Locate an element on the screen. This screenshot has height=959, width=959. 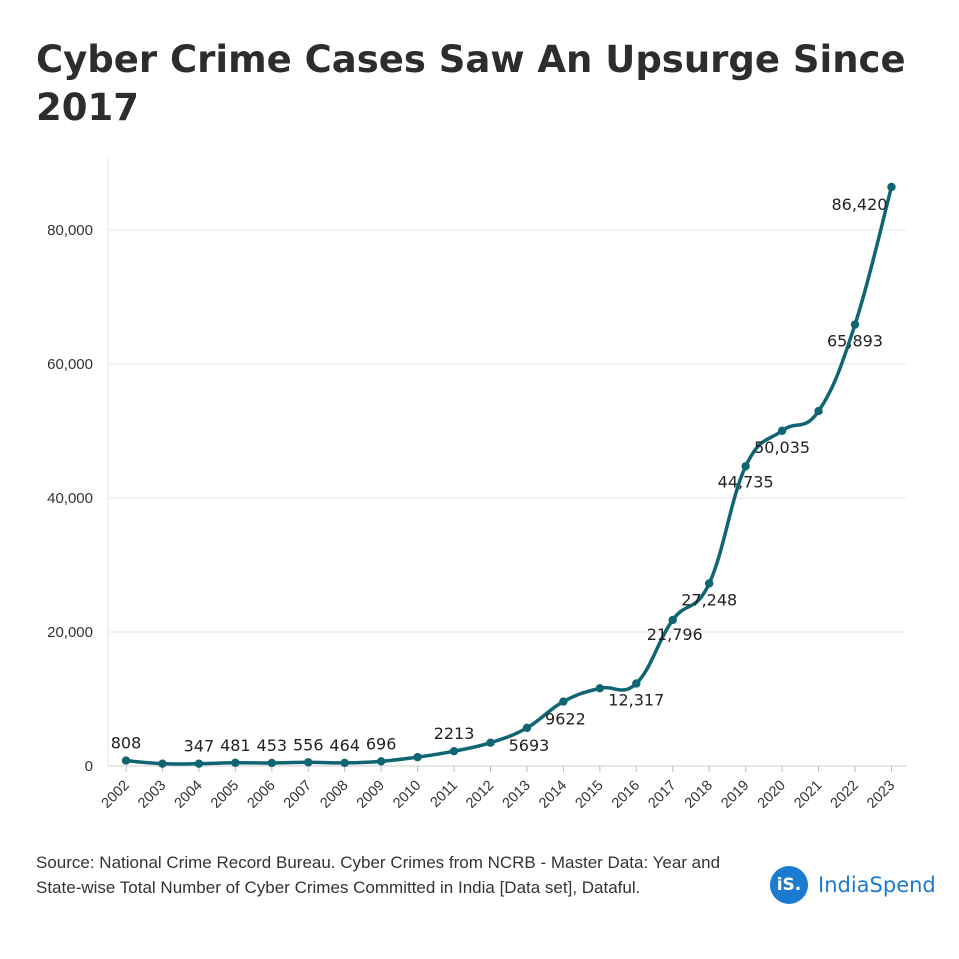
x-tick-label: 2023 is located at coordinates (881, 795).